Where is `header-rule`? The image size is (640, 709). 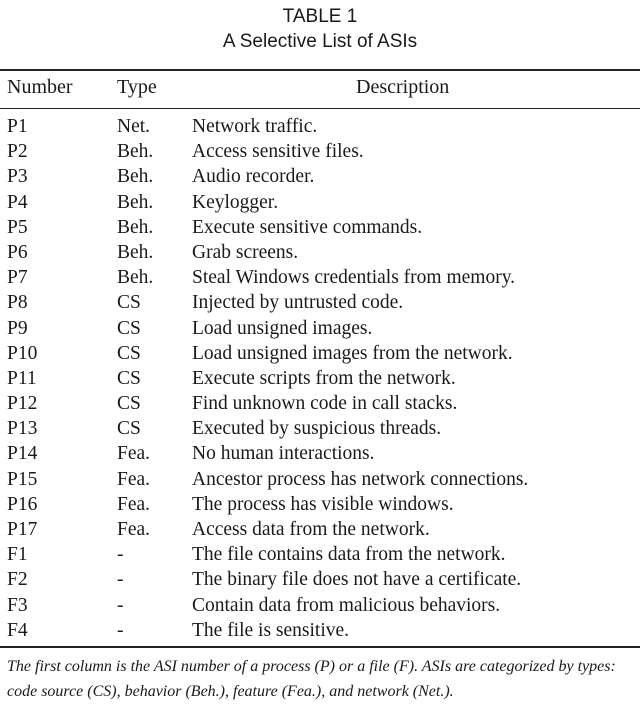
header-rule is located at coordinates (320, 108).